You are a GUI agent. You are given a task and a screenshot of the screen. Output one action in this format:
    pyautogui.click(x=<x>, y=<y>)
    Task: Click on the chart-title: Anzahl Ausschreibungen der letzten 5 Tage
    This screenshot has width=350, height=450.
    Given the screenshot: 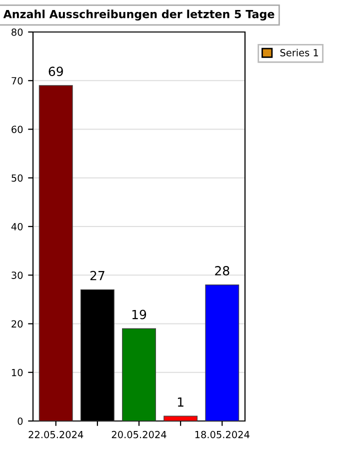 What is the action you would take?
    pyautogui.click(x=138, y=15)
    